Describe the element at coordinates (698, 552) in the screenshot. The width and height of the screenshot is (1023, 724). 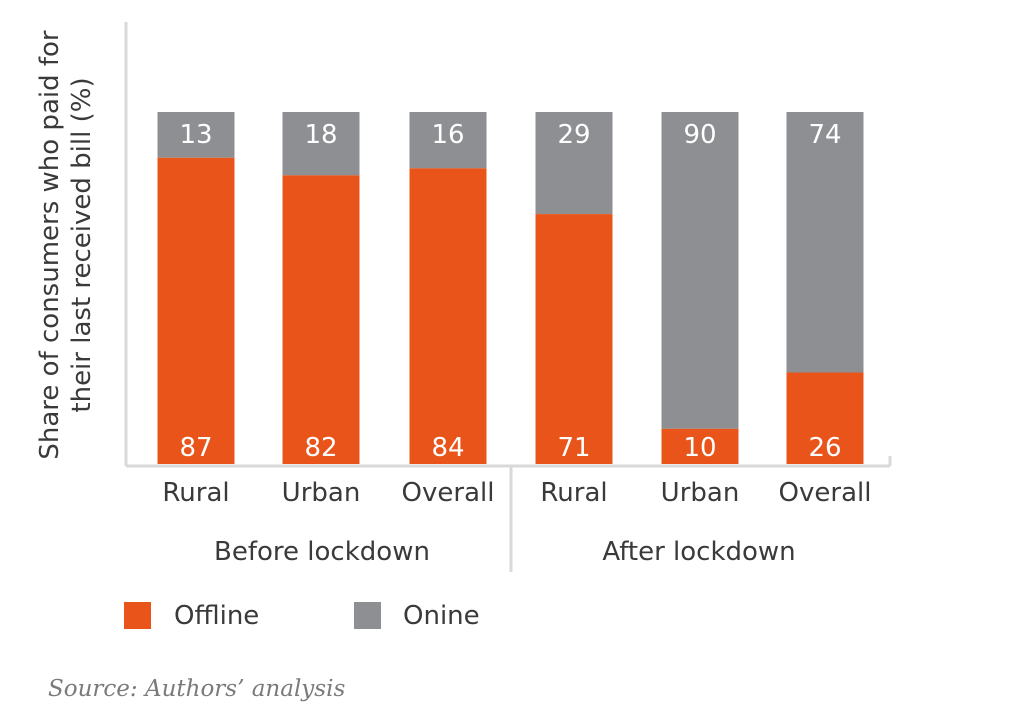
I see `group-label-1: After lockdown` at that location.